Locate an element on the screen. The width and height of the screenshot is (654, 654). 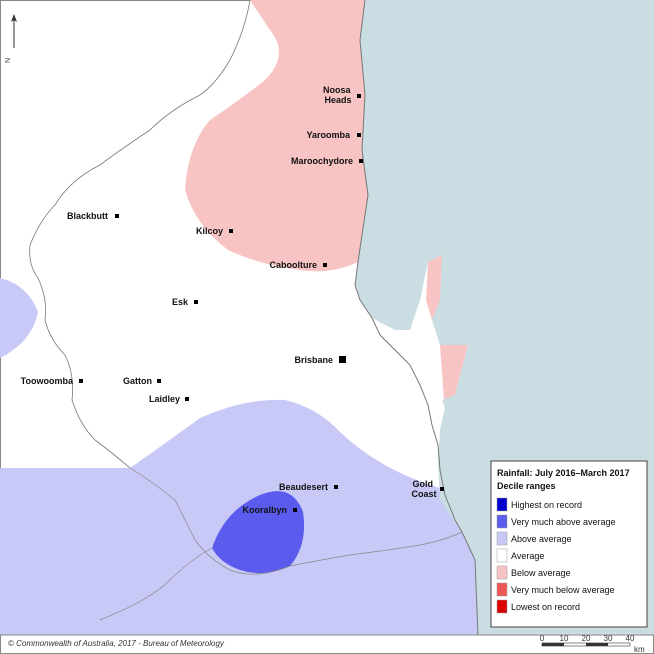
legend-title: Rainfall: July 2016–March 2017 is located at coordinates (563, 473).